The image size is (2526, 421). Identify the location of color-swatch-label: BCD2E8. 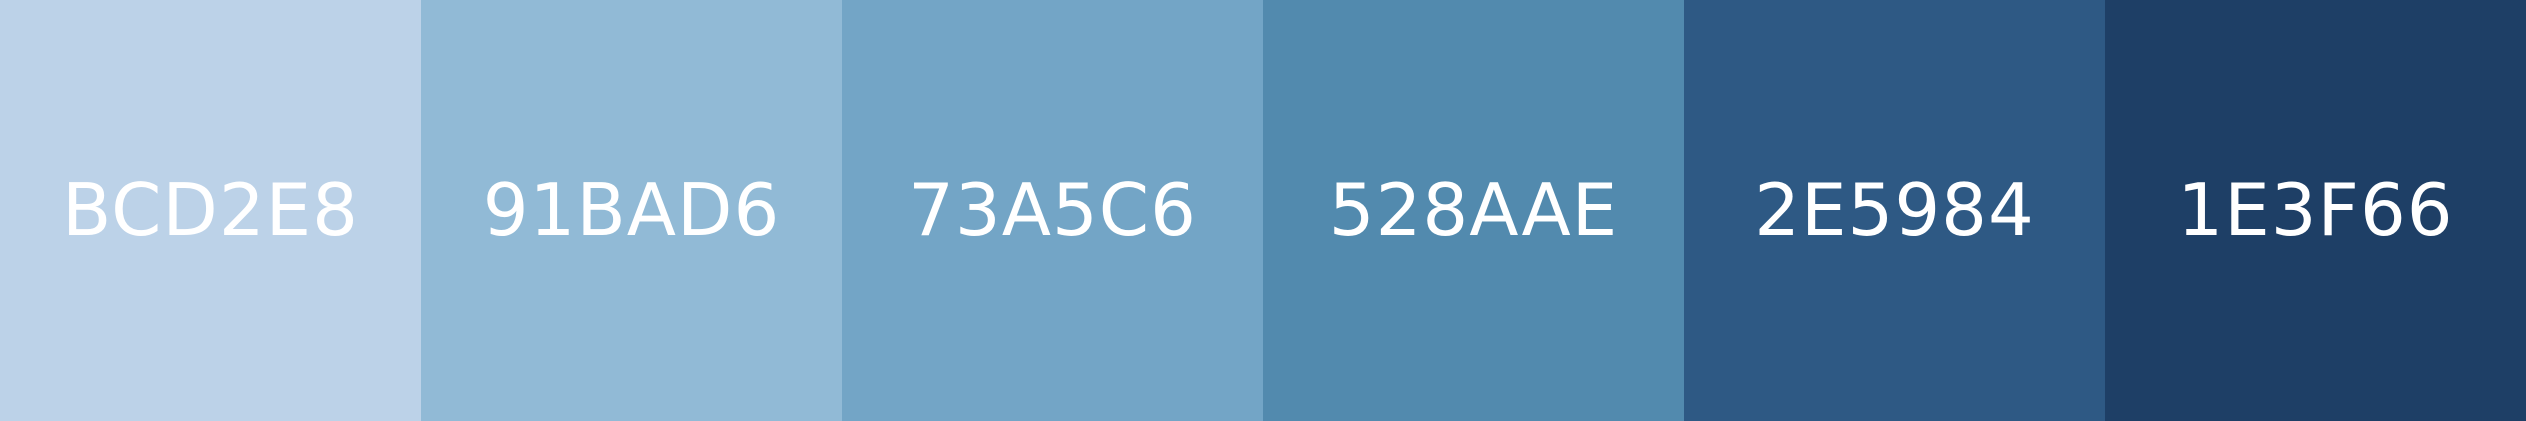
(210, 209).